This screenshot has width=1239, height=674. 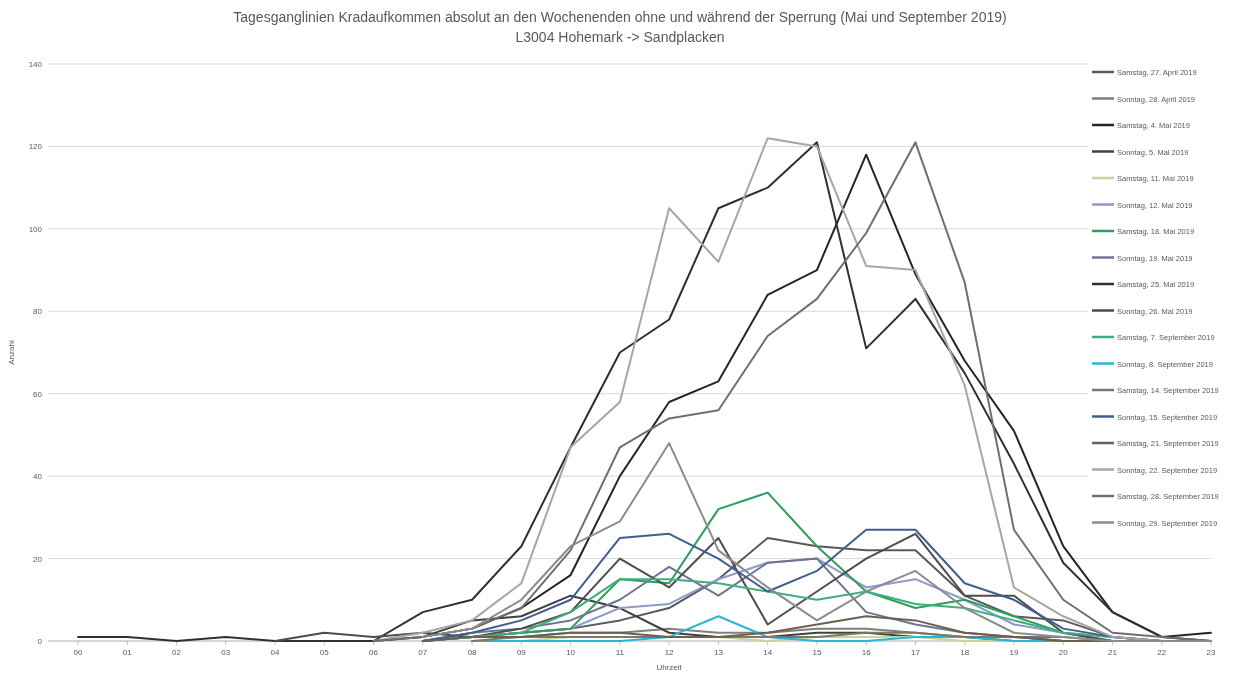 What do you see at coordinates (275, 652) in the screenshot?
I see `x-tick-label: 04` at bounding box center [275, 652].